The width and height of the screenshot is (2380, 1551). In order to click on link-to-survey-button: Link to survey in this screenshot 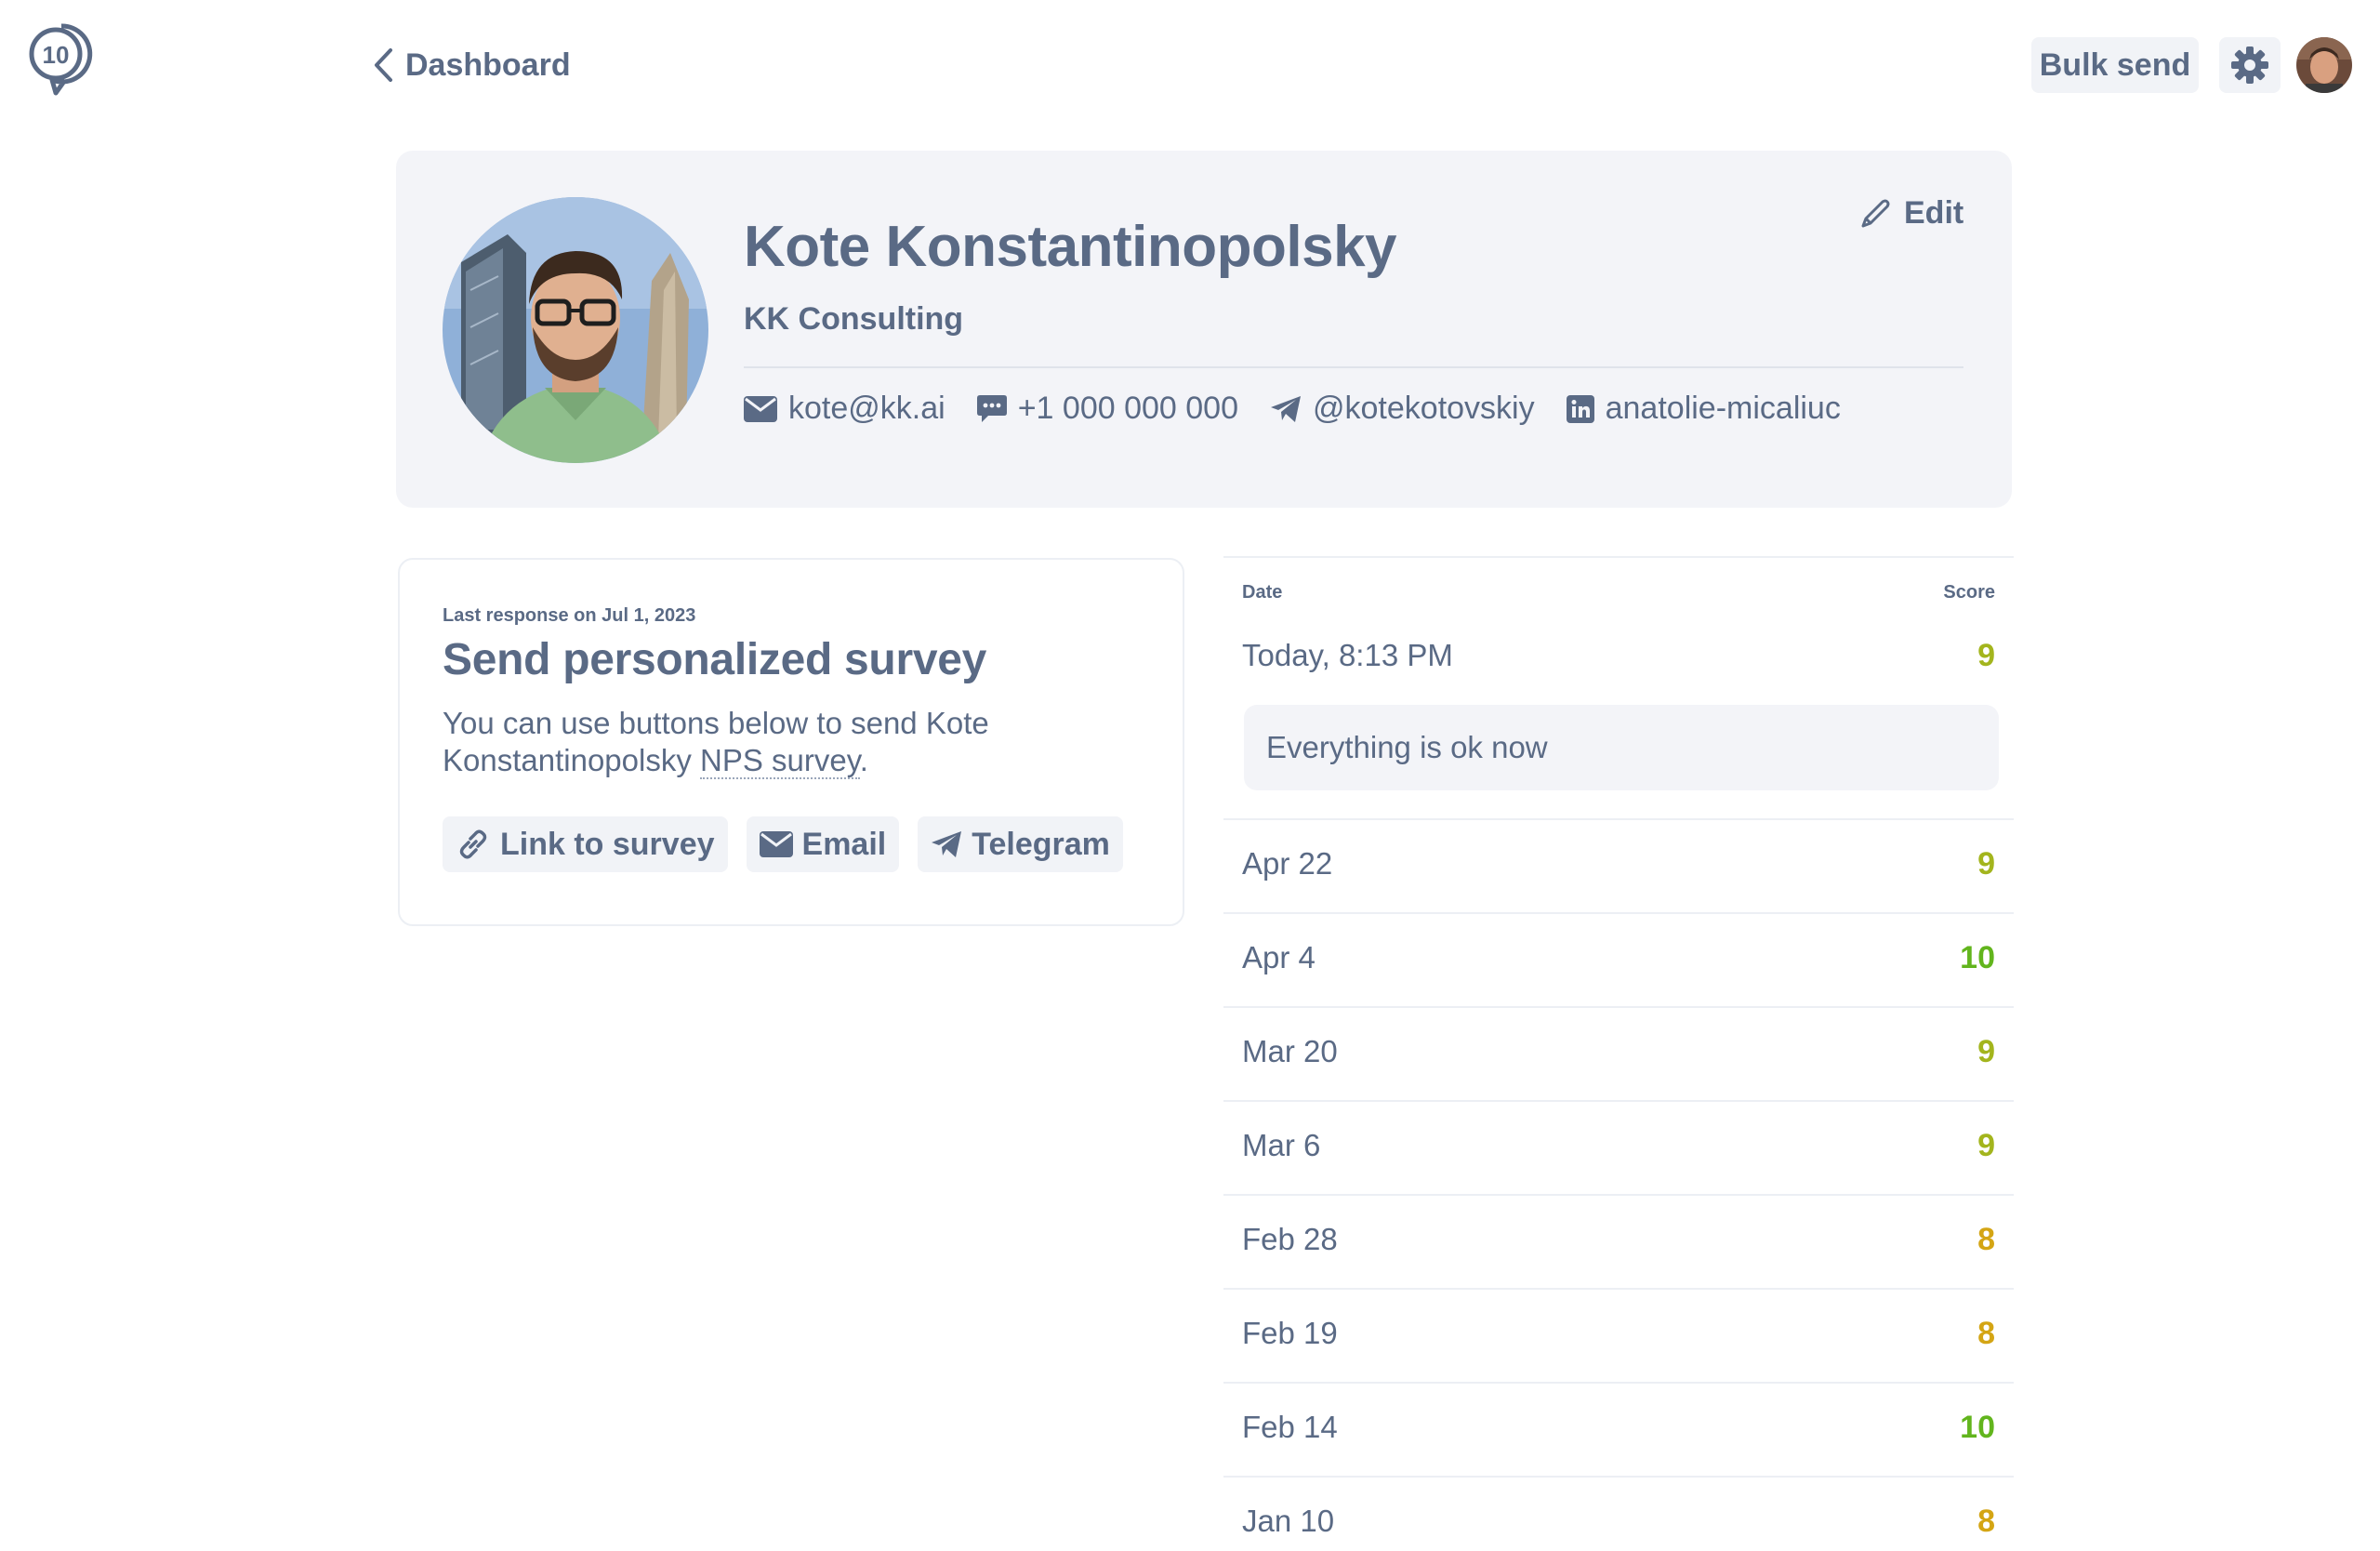, I will do `click(585, 844)`.